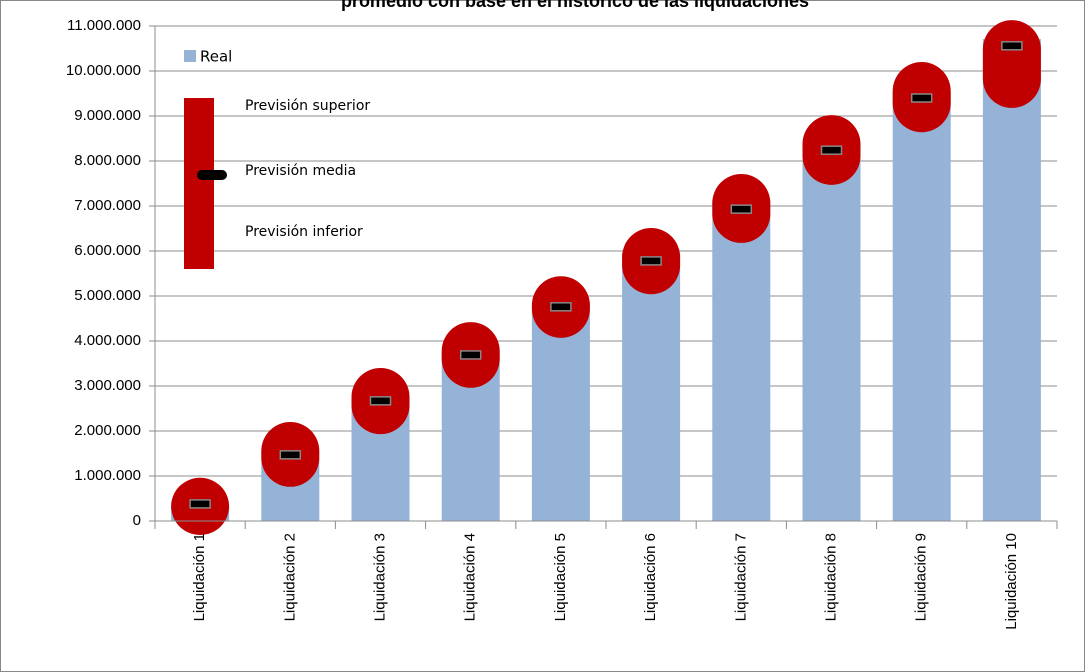  I want to click on x-tick-label: Liquidación 4, so click(470, 577).